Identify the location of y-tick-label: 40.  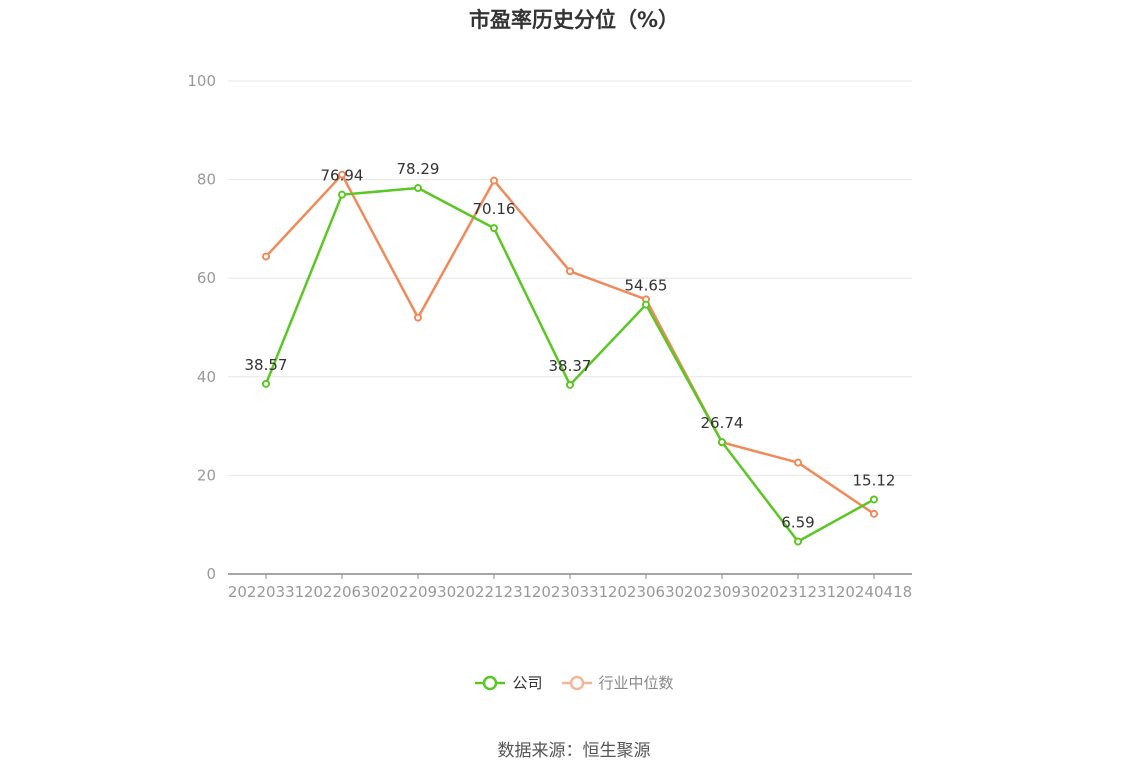
(206, 377).